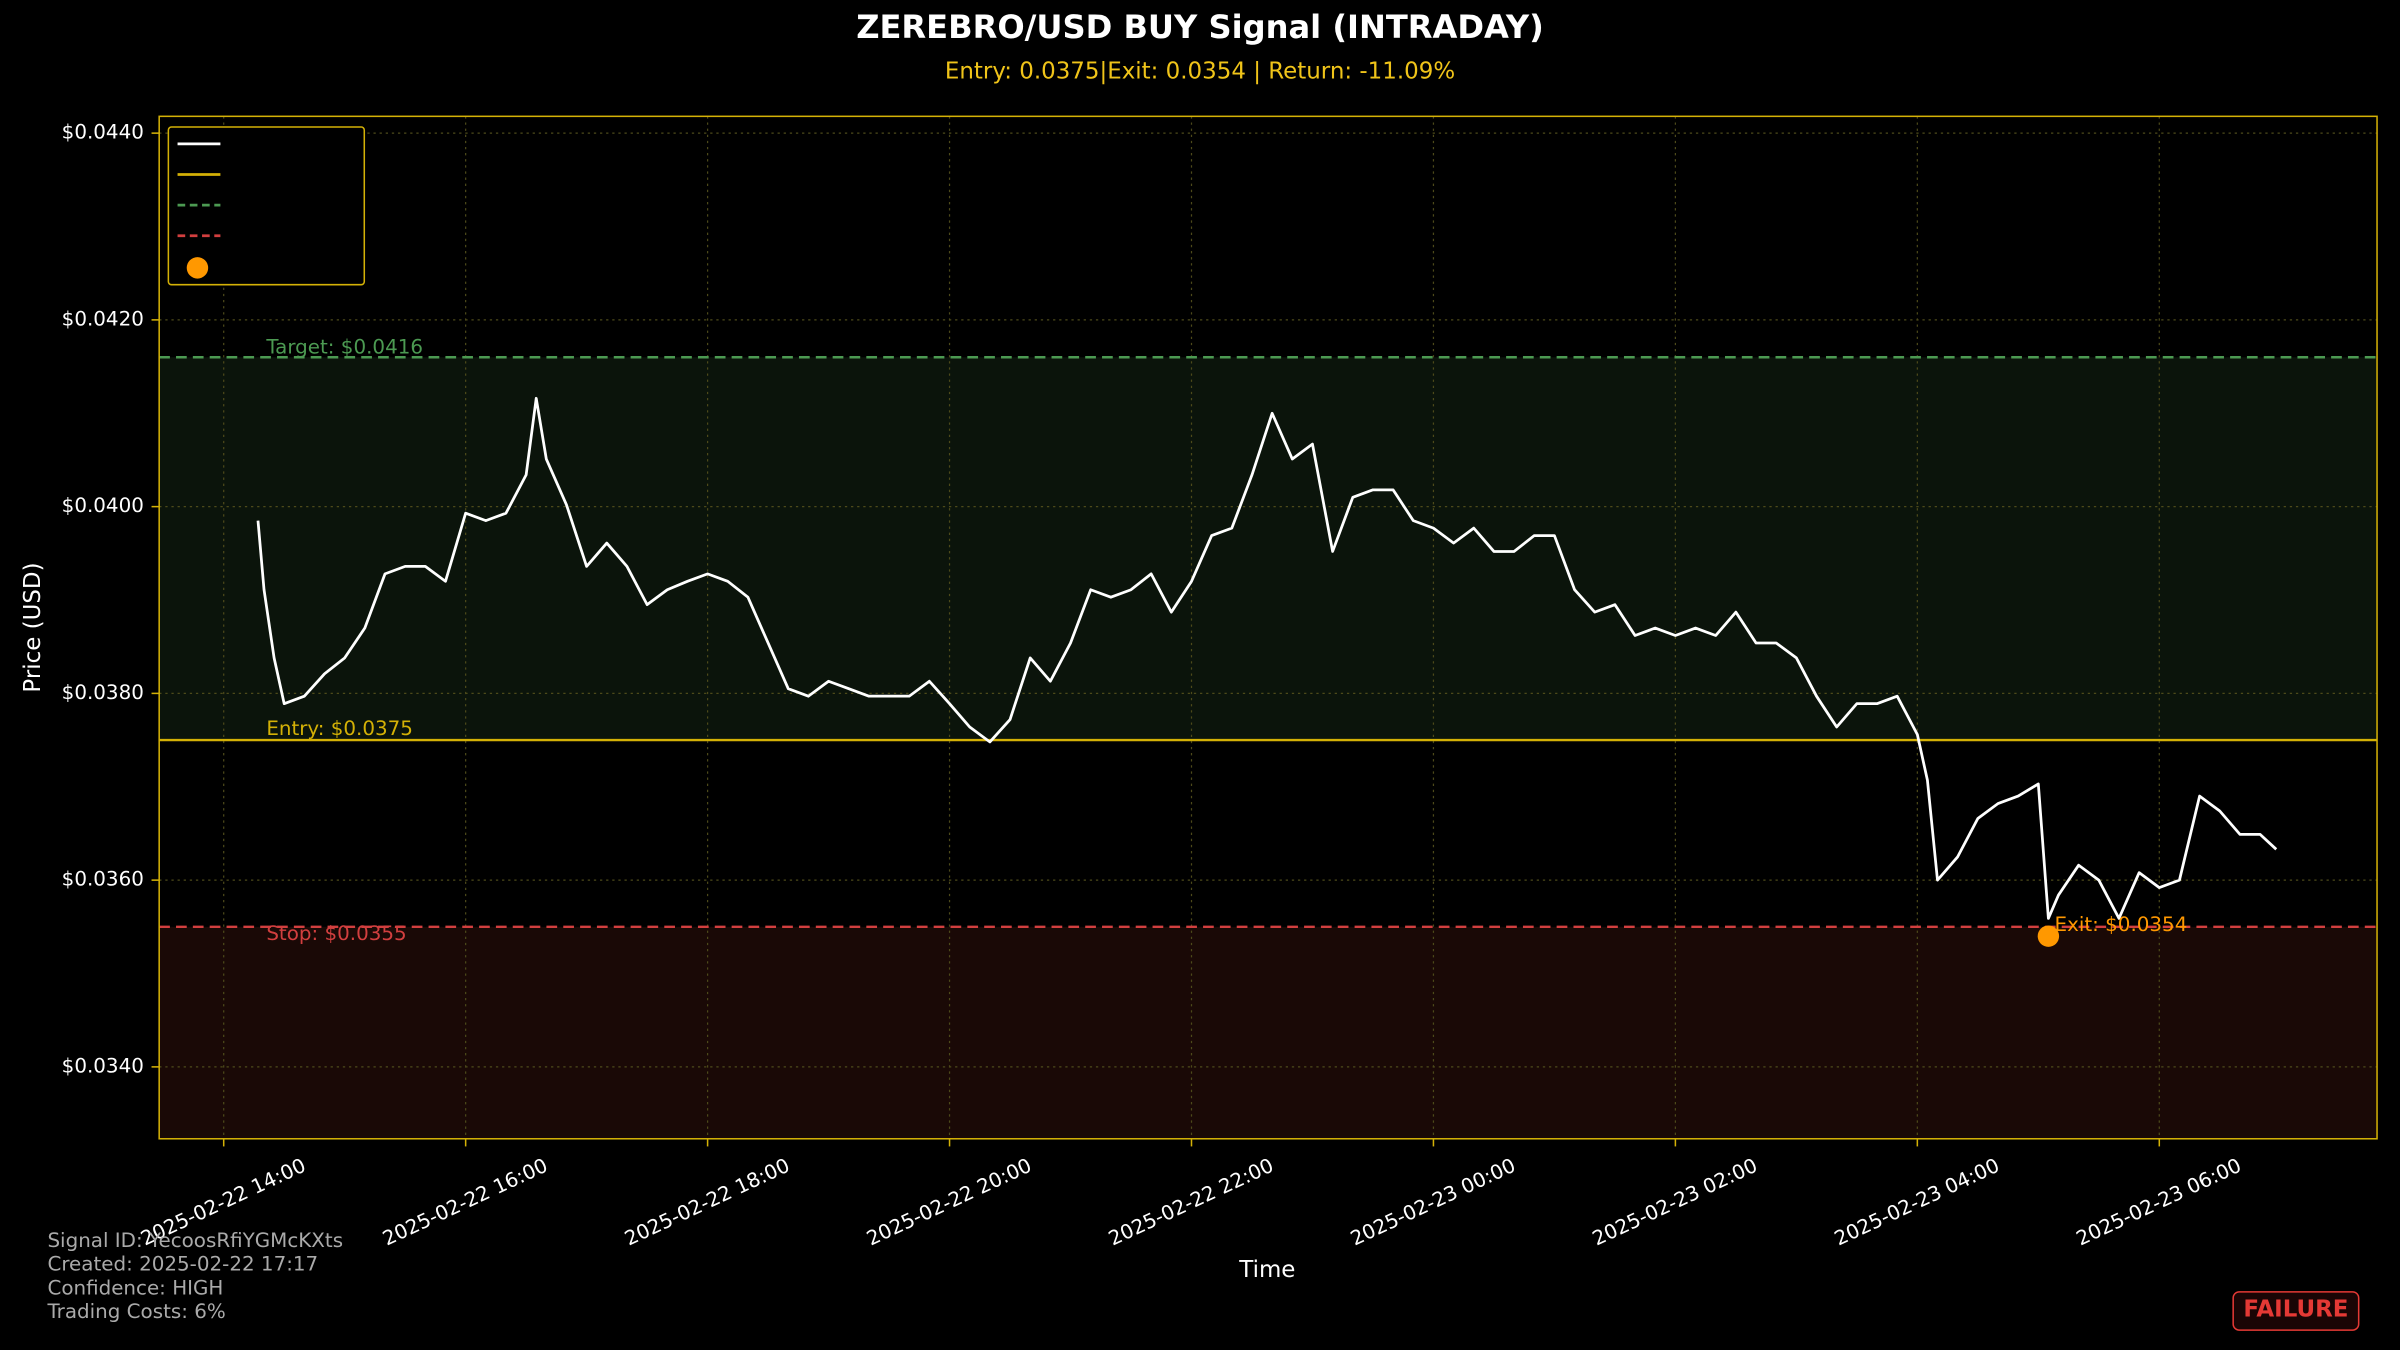  What do you see at coordinates (103, 692) in the screenshot?
I see `y-tick-label: $0.0380` at bounding box center [103, 692].